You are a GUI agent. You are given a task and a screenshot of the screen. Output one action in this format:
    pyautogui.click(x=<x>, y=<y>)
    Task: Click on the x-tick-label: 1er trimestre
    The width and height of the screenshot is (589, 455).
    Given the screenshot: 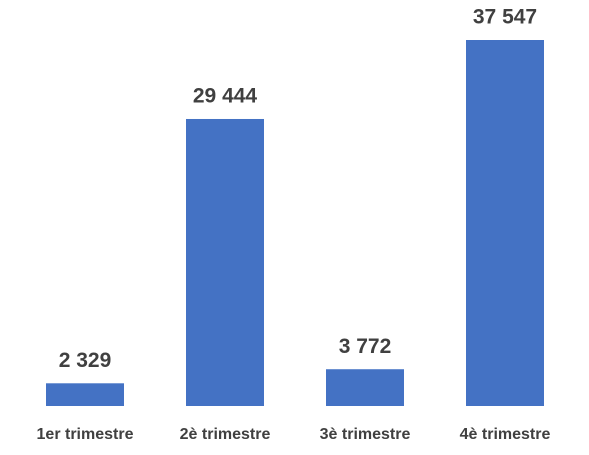 What is the action you would take?
    pyautogui.click(x=85, y=434)
    